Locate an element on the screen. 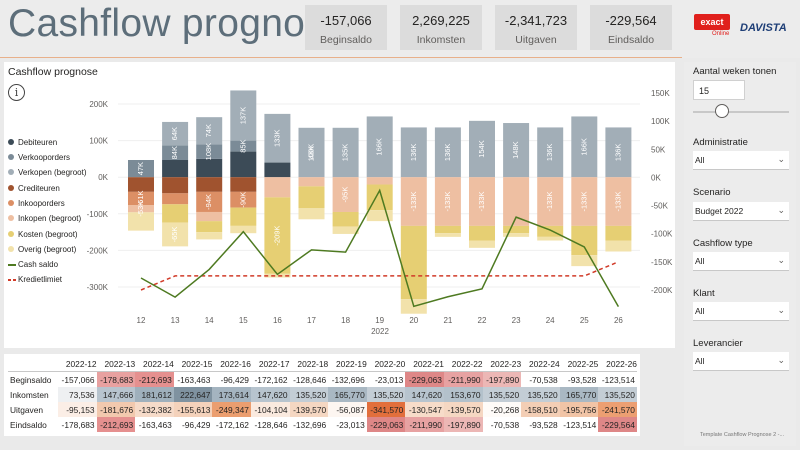  x-tick-label: 24 is located at coordinates (550, 320).